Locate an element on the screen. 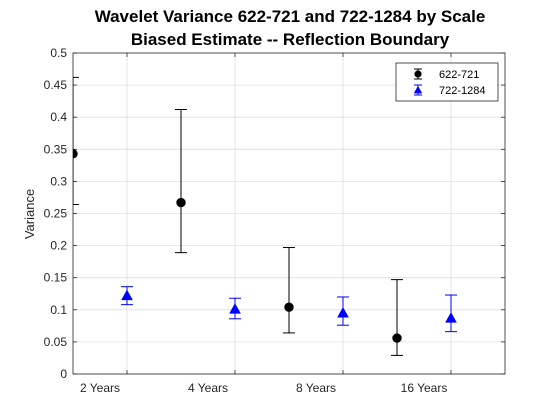 Image resolution: width=560 pixels, height=420 pixels. y-tick-label: 0.1 is located at coordinates (58, 310).